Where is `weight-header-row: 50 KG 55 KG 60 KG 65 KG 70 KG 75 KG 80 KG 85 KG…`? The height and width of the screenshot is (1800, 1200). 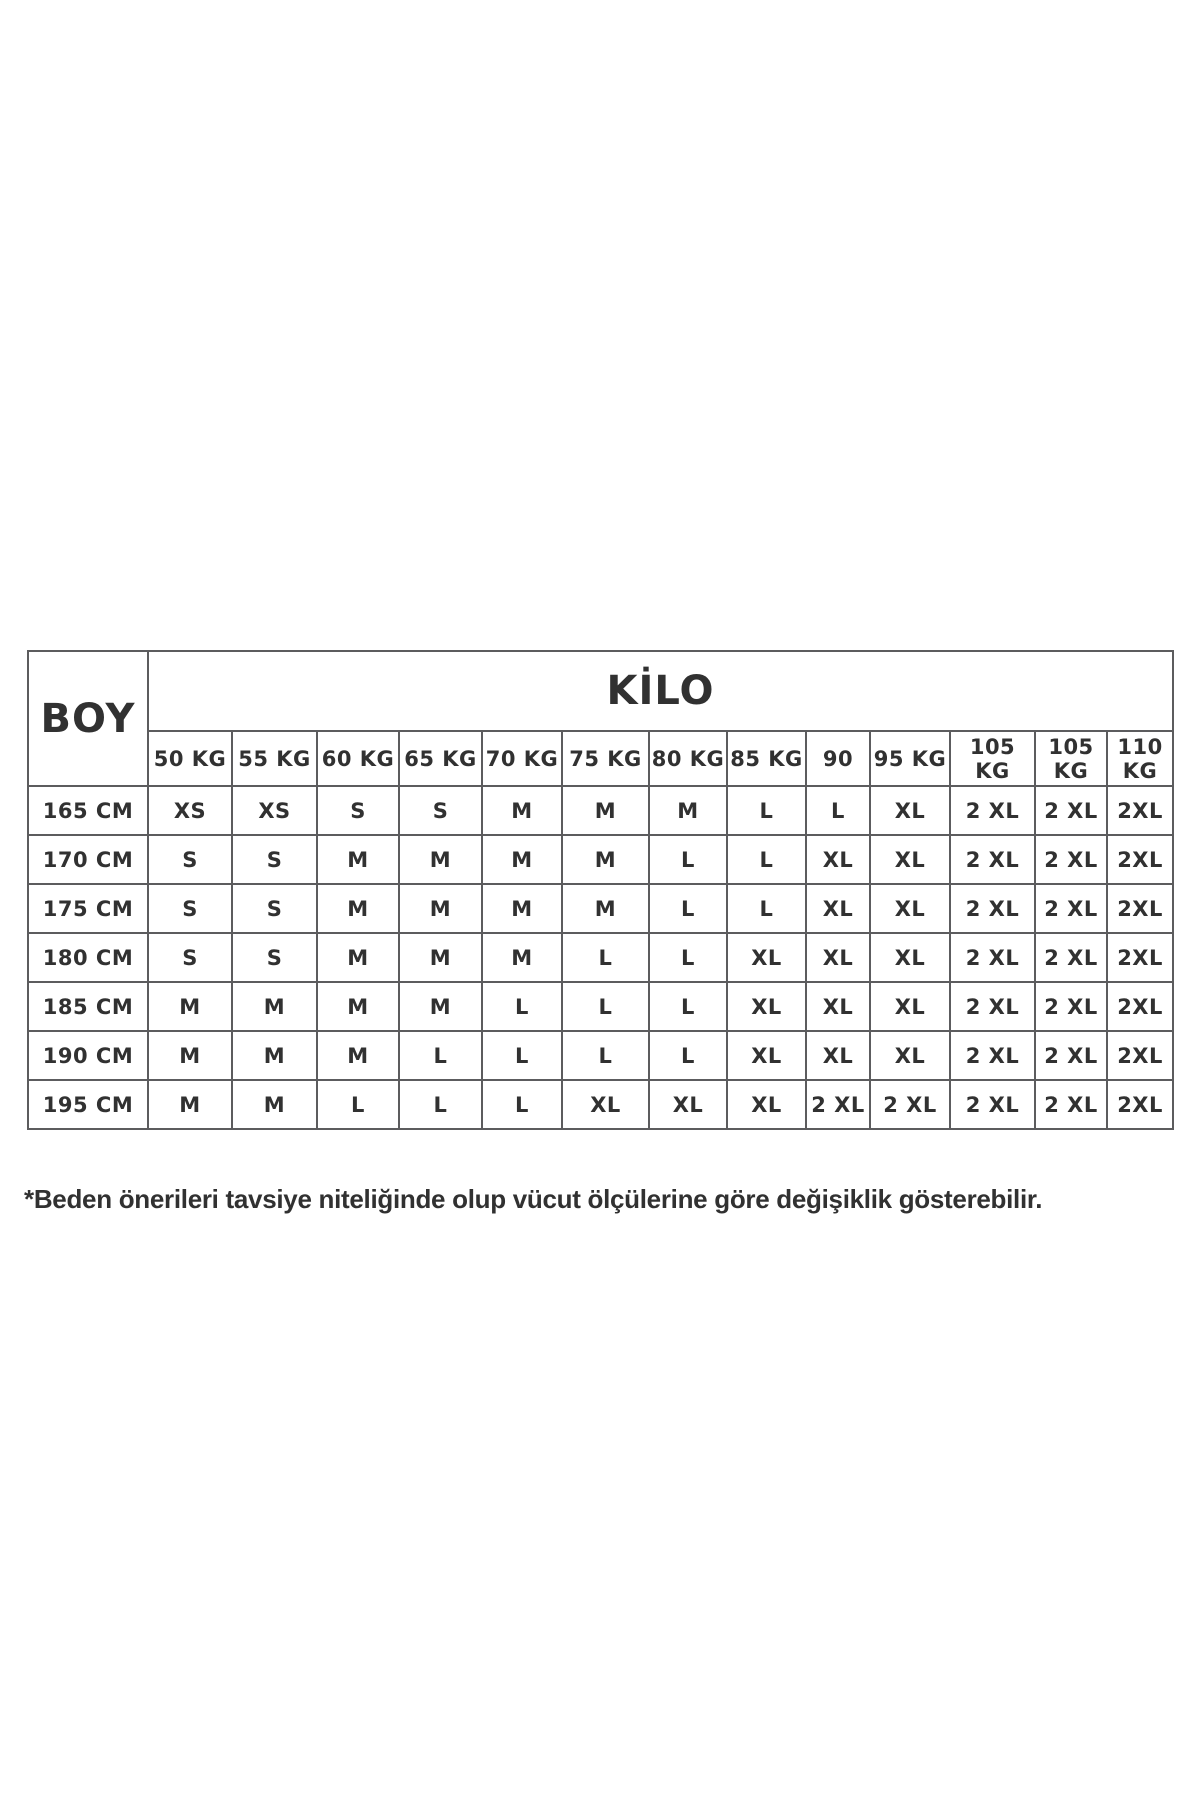 weight-header-row: 50 KG 55 KG 60 KG 65 KG 70 KG 75 KG 80 KG 85 KG… is located at coordinates (601, 758).